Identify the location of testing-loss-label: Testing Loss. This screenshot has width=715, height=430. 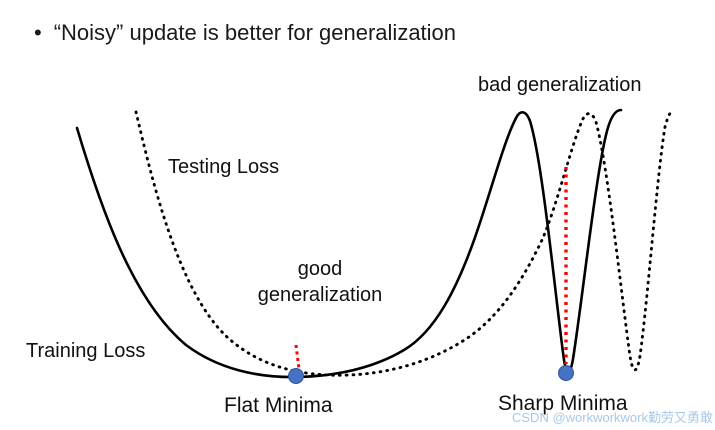
(224, 167).